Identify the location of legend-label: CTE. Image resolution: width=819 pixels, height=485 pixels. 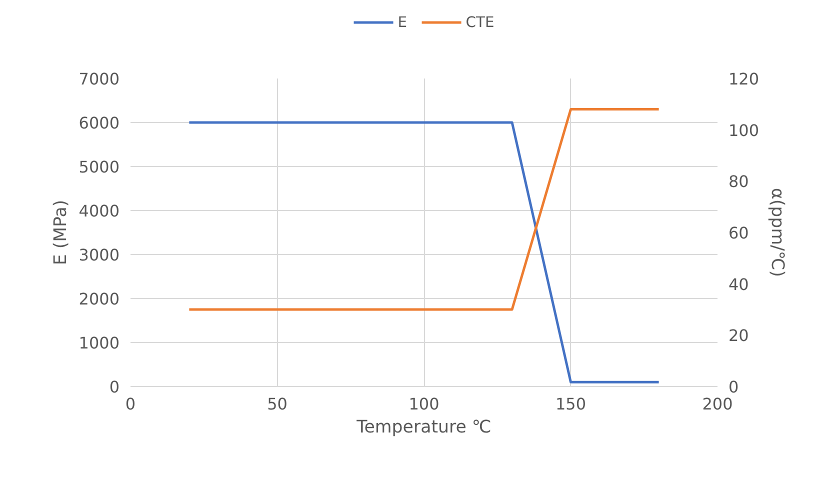
(480, 22).